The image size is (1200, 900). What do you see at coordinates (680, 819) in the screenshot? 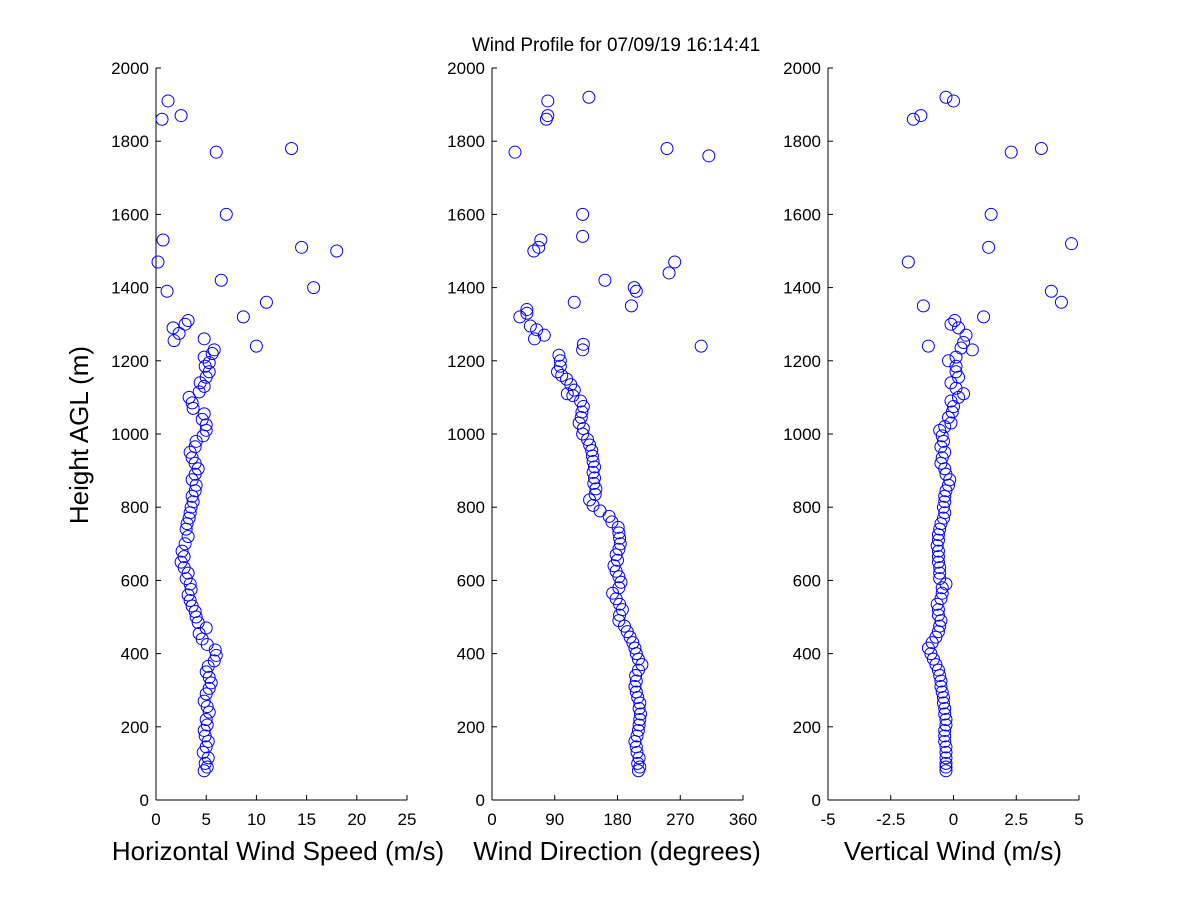
I see `x-tick-label: 270` at bounding box center [680, 819].